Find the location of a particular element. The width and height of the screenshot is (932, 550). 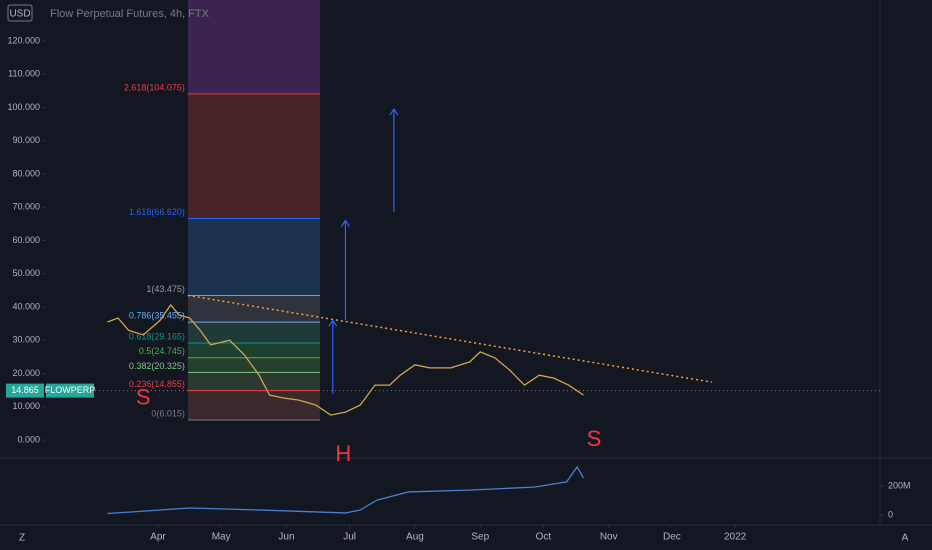

y-tick-label: 120.000 is located at coordinates (23, 40).